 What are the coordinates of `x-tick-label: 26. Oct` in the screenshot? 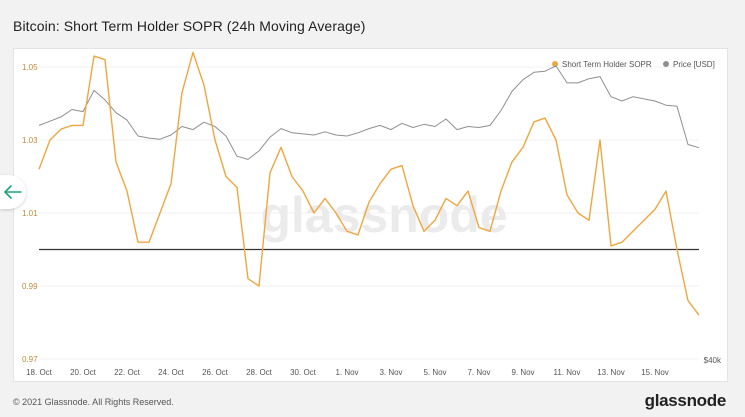 It's located at (215, 372).